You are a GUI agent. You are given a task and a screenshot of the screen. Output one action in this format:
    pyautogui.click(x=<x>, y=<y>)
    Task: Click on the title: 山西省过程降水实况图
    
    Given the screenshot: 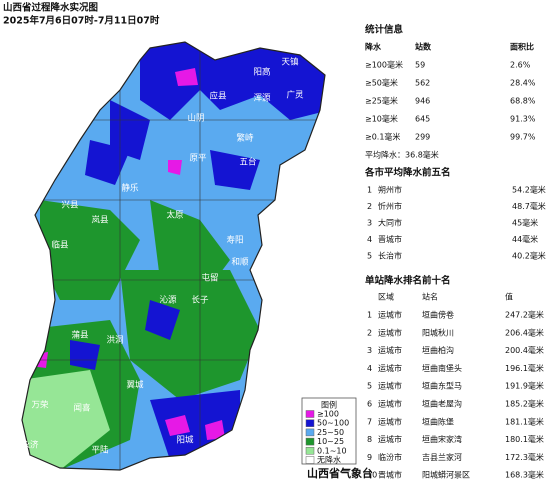 What is the action you would take?
    pyautogui.click(x=50, y=8)
    